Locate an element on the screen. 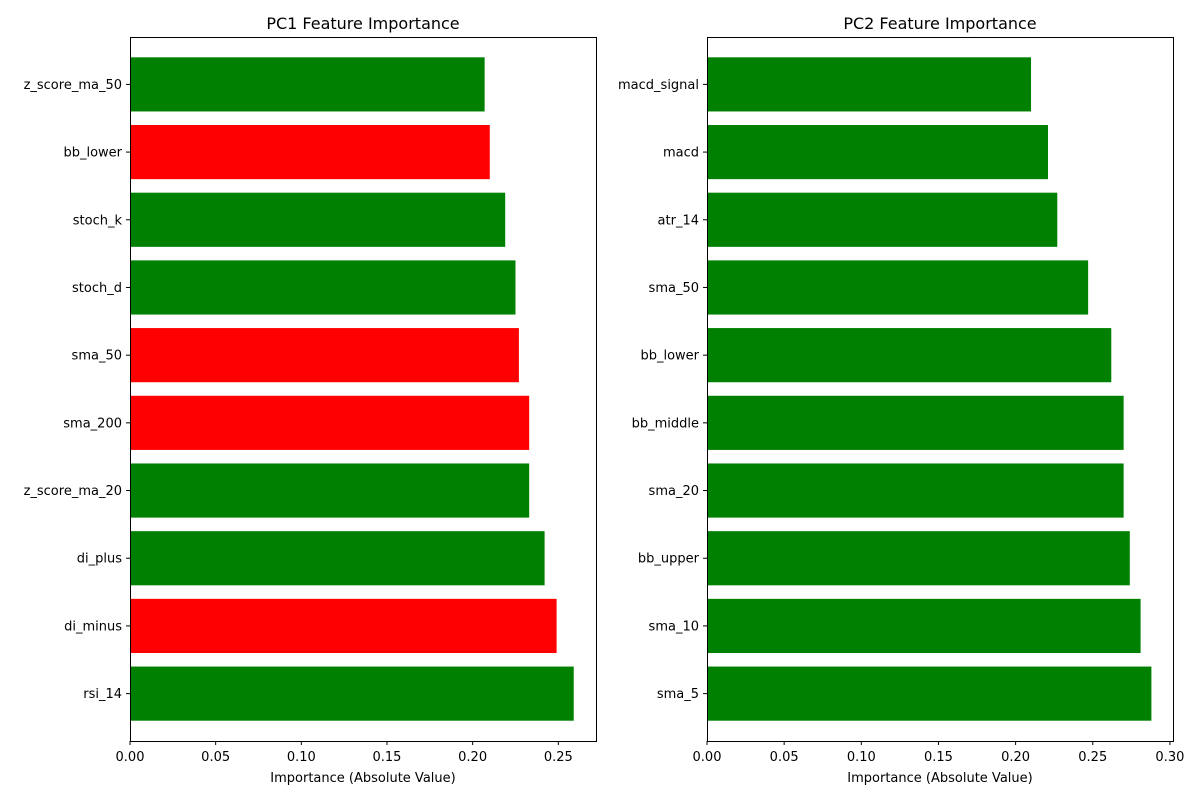 The image size is (1200, 800). pc1-y-tick-label: z_score_ma_20 is located at coordinates (73, 491).